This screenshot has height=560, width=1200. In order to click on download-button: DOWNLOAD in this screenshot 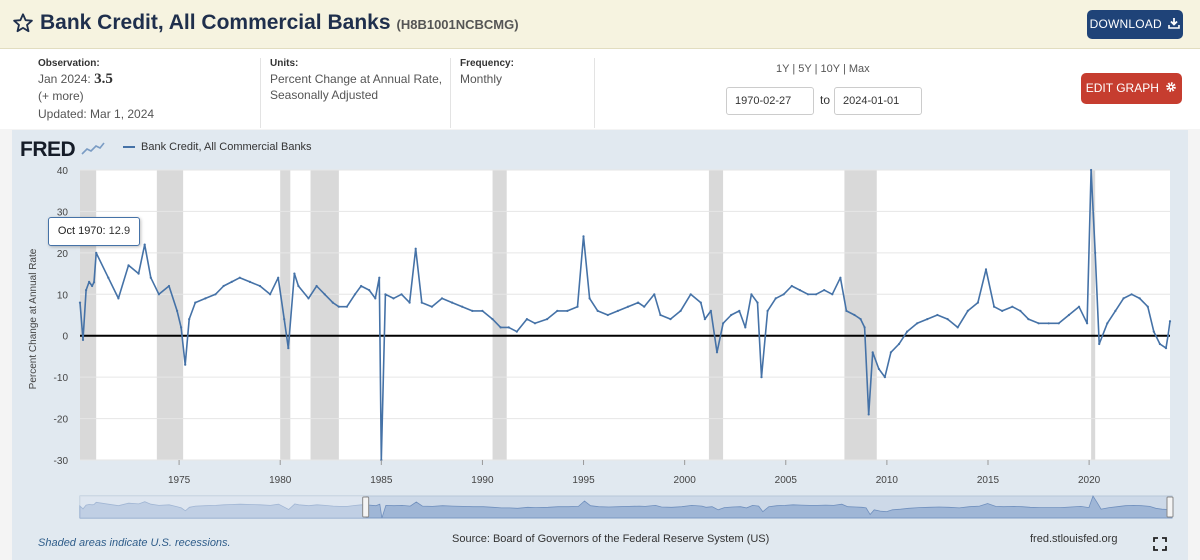, I will do `click(1135, 24)`.